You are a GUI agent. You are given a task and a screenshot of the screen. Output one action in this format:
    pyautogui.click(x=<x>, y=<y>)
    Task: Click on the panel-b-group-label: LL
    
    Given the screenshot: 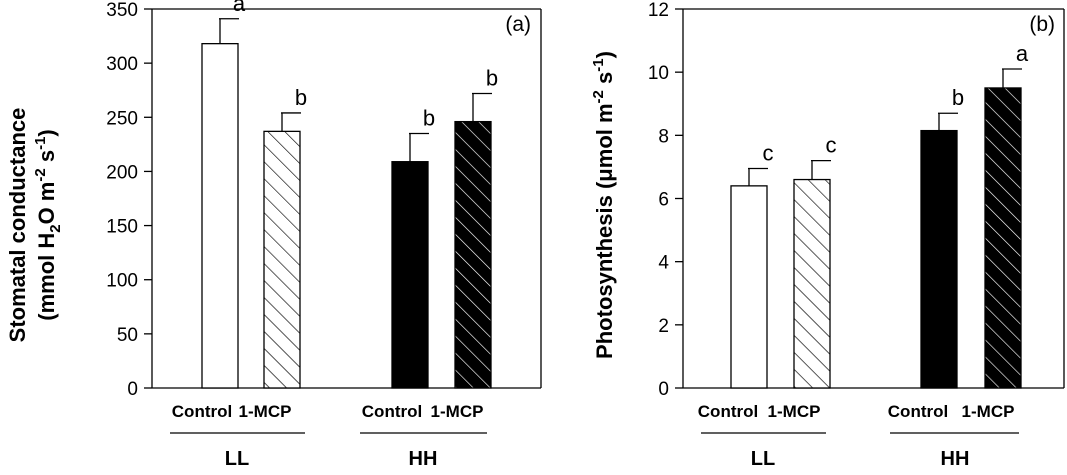 What is the action you would take?
    pyautogui.click(x=763, y=459)
    